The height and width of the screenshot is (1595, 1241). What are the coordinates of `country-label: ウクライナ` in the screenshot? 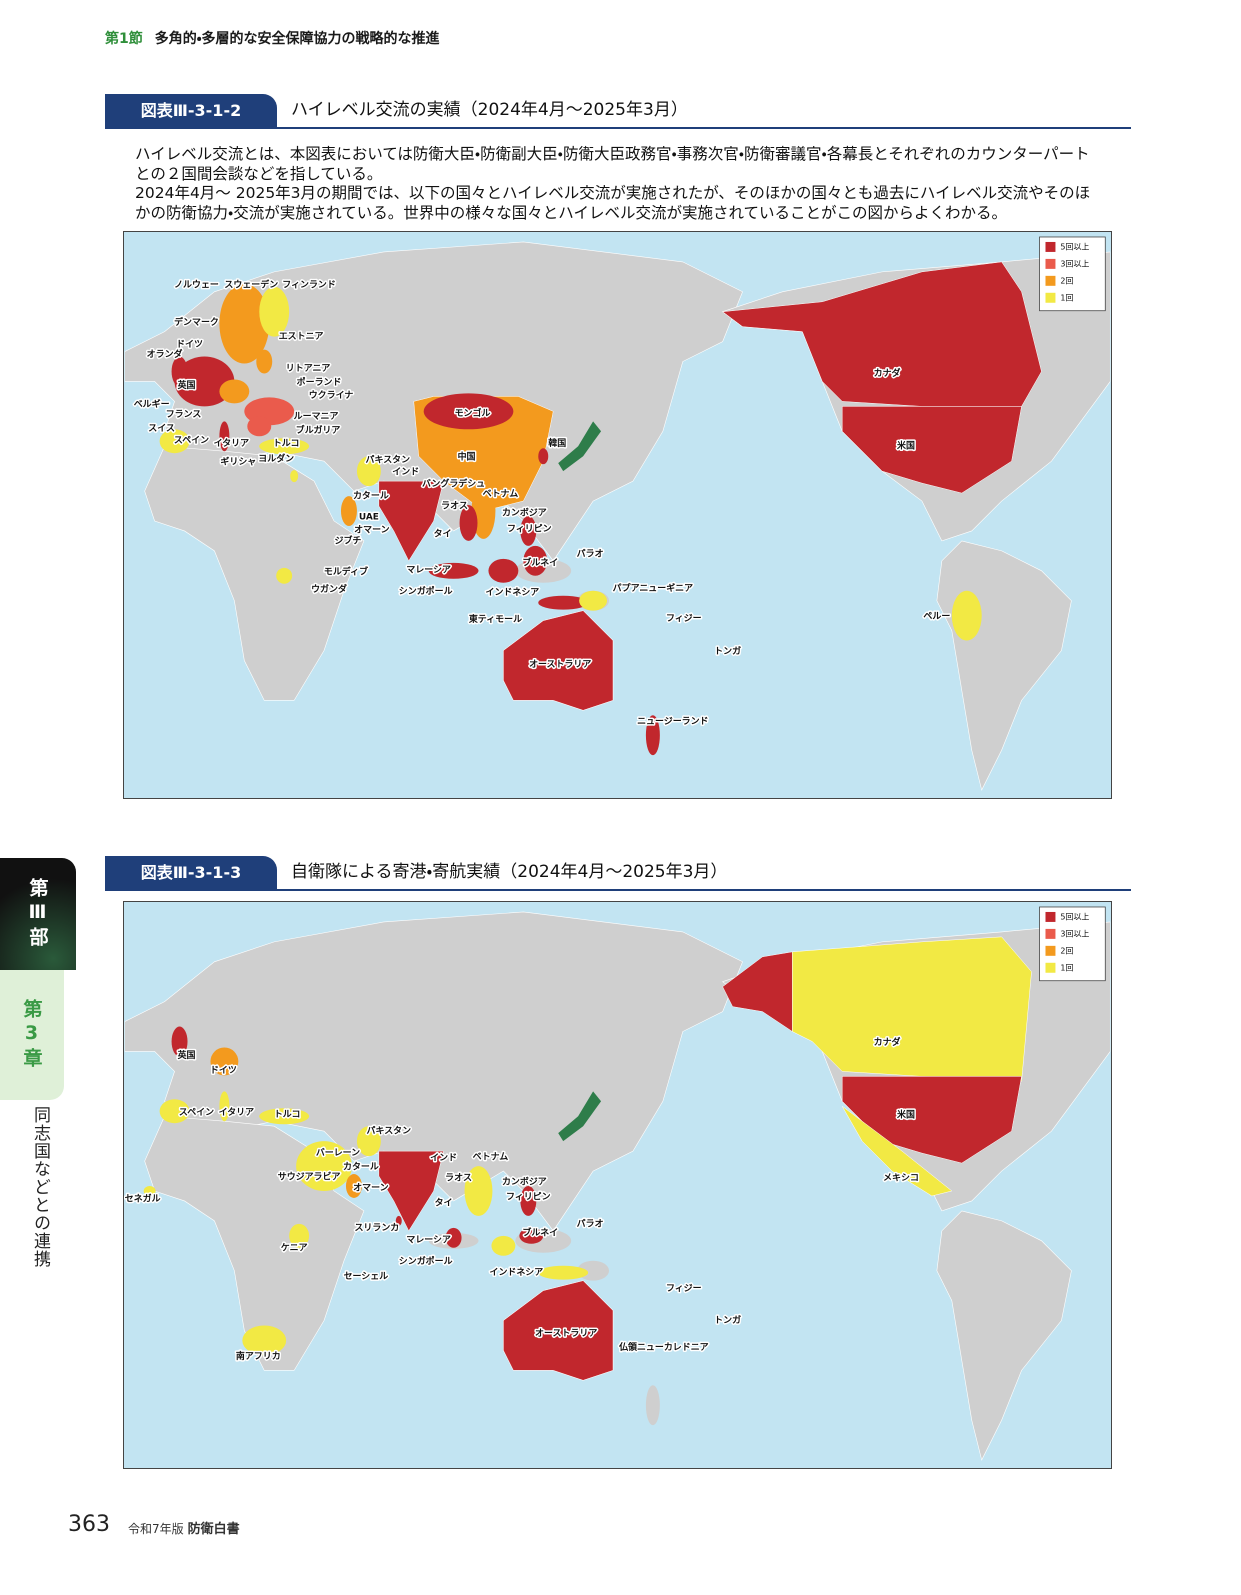 It's located at (331, 395).